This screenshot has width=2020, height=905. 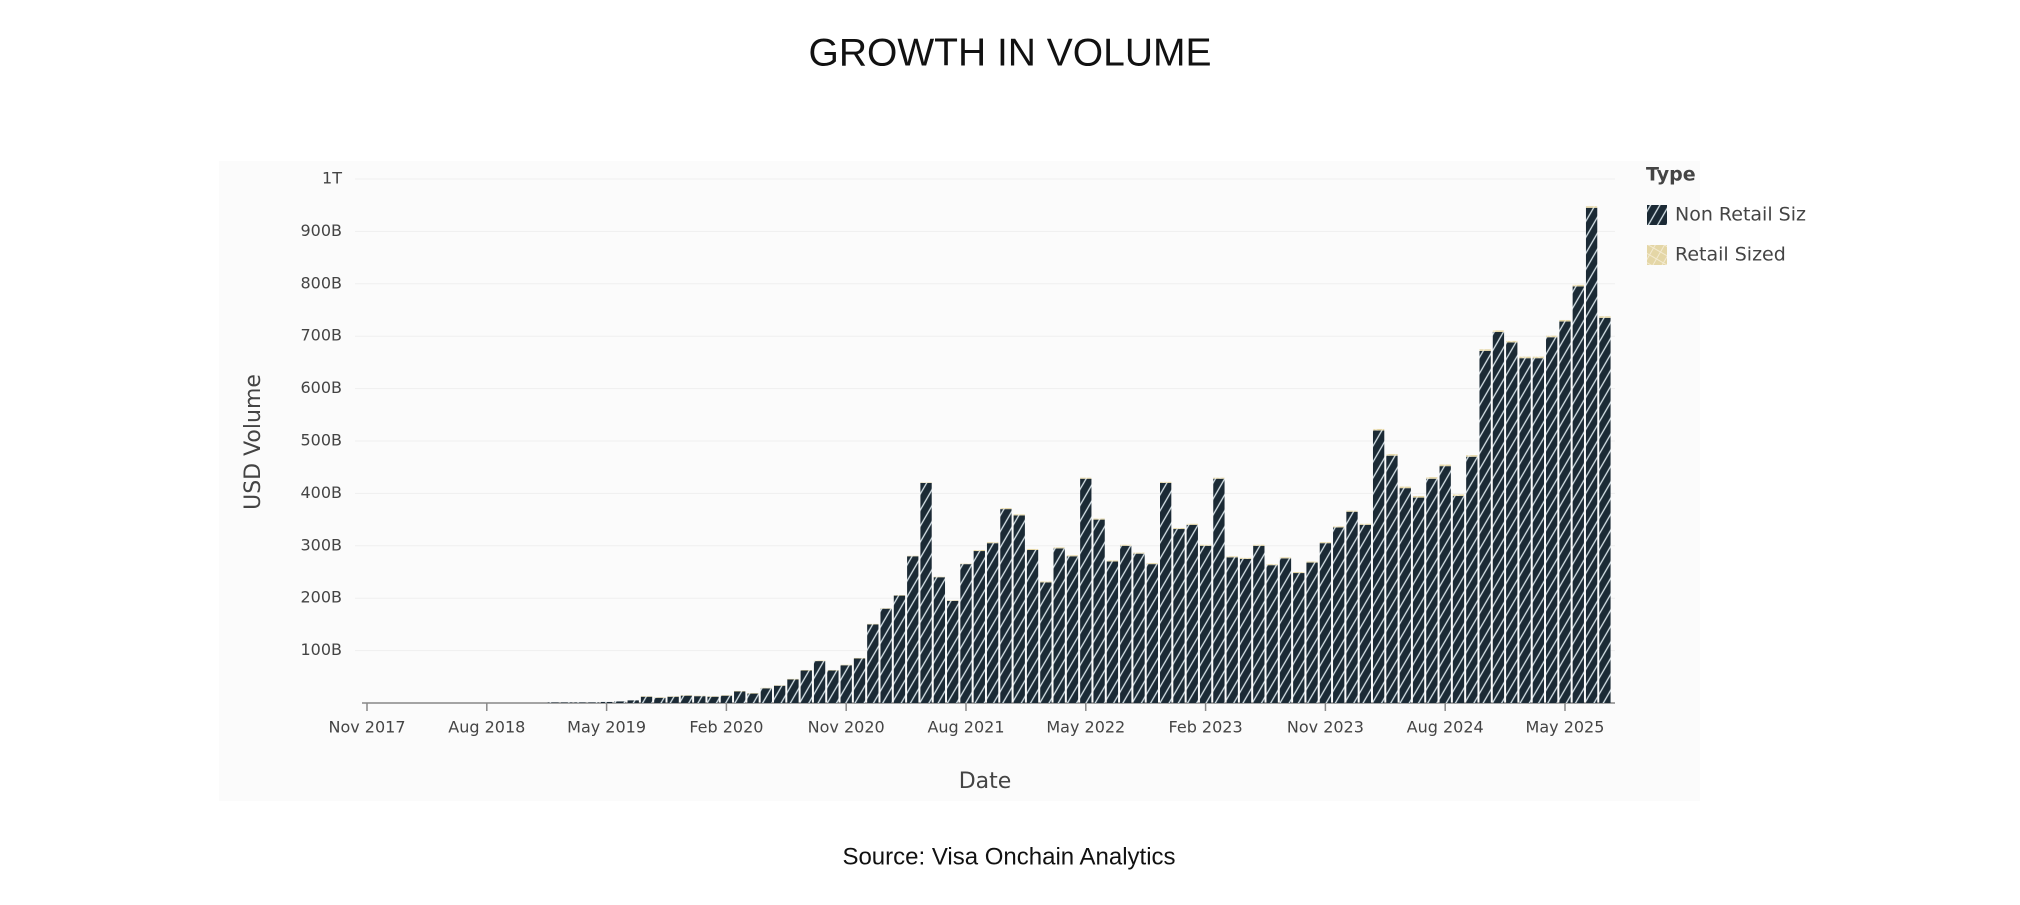 I want to click on x-tick-label: Aug 2021, so click(x=965, y=727).